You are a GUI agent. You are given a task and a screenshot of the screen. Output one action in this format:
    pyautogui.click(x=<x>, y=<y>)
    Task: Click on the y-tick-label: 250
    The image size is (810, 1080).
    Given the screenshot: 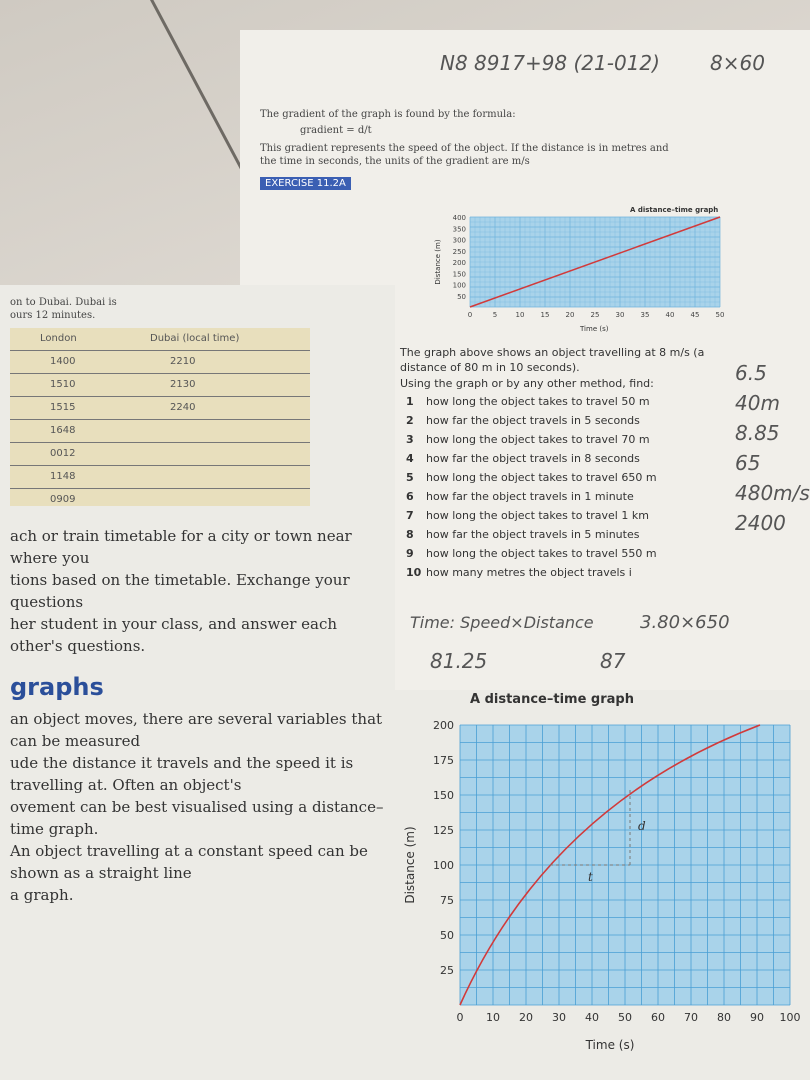 What is the action you would take?
    pyautogui.click(x=459, y=252)
    